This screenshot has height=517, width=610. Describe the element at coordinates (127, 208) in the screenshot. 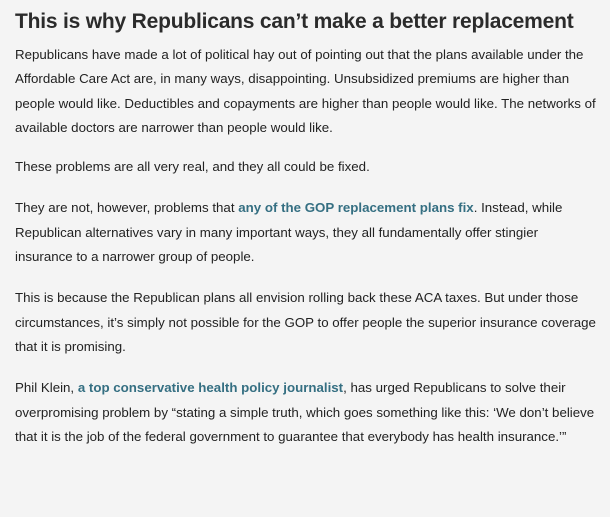

I see `paragraph-text: They are not, however, problems that` at that location.